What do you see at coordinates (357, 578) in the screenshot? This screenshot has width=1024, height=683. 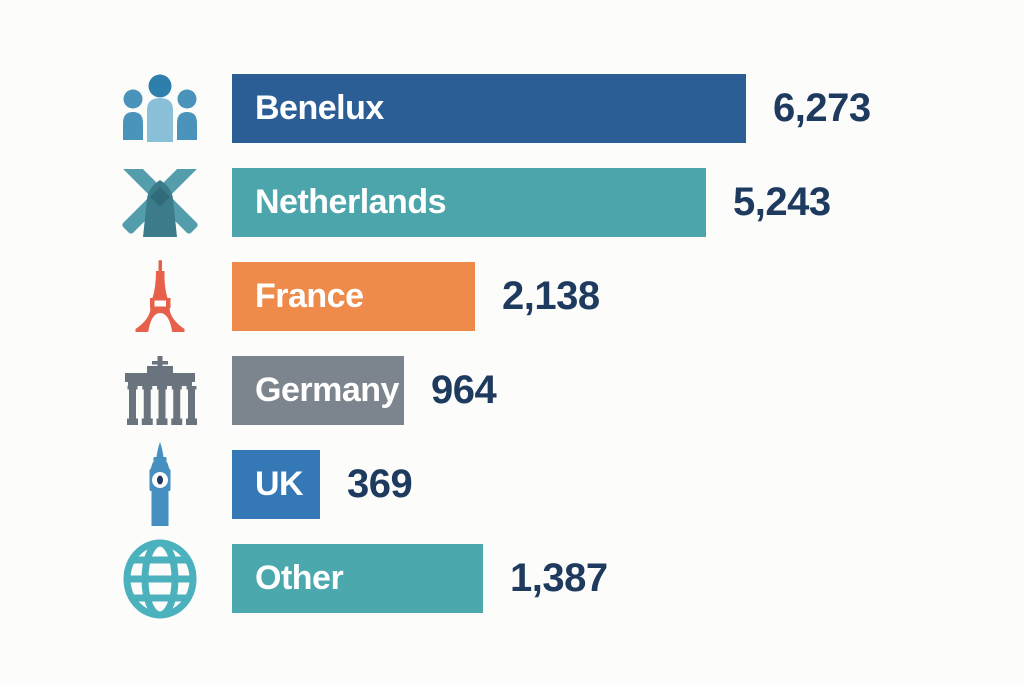 I see `bar: Other` at bounding box center [357, 578].